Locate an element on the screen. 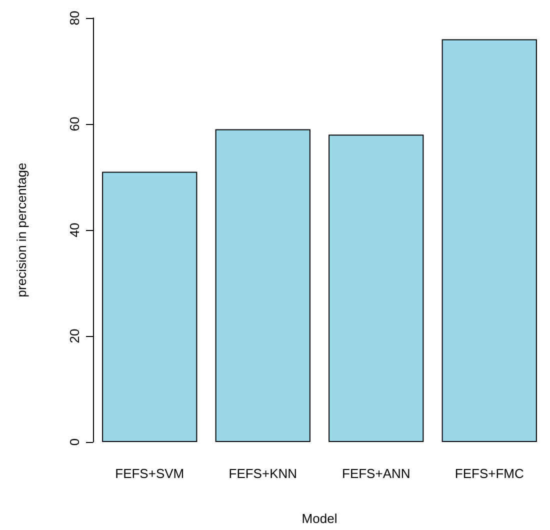  y-tick-label: 40 is located at coordinates (74, 230).